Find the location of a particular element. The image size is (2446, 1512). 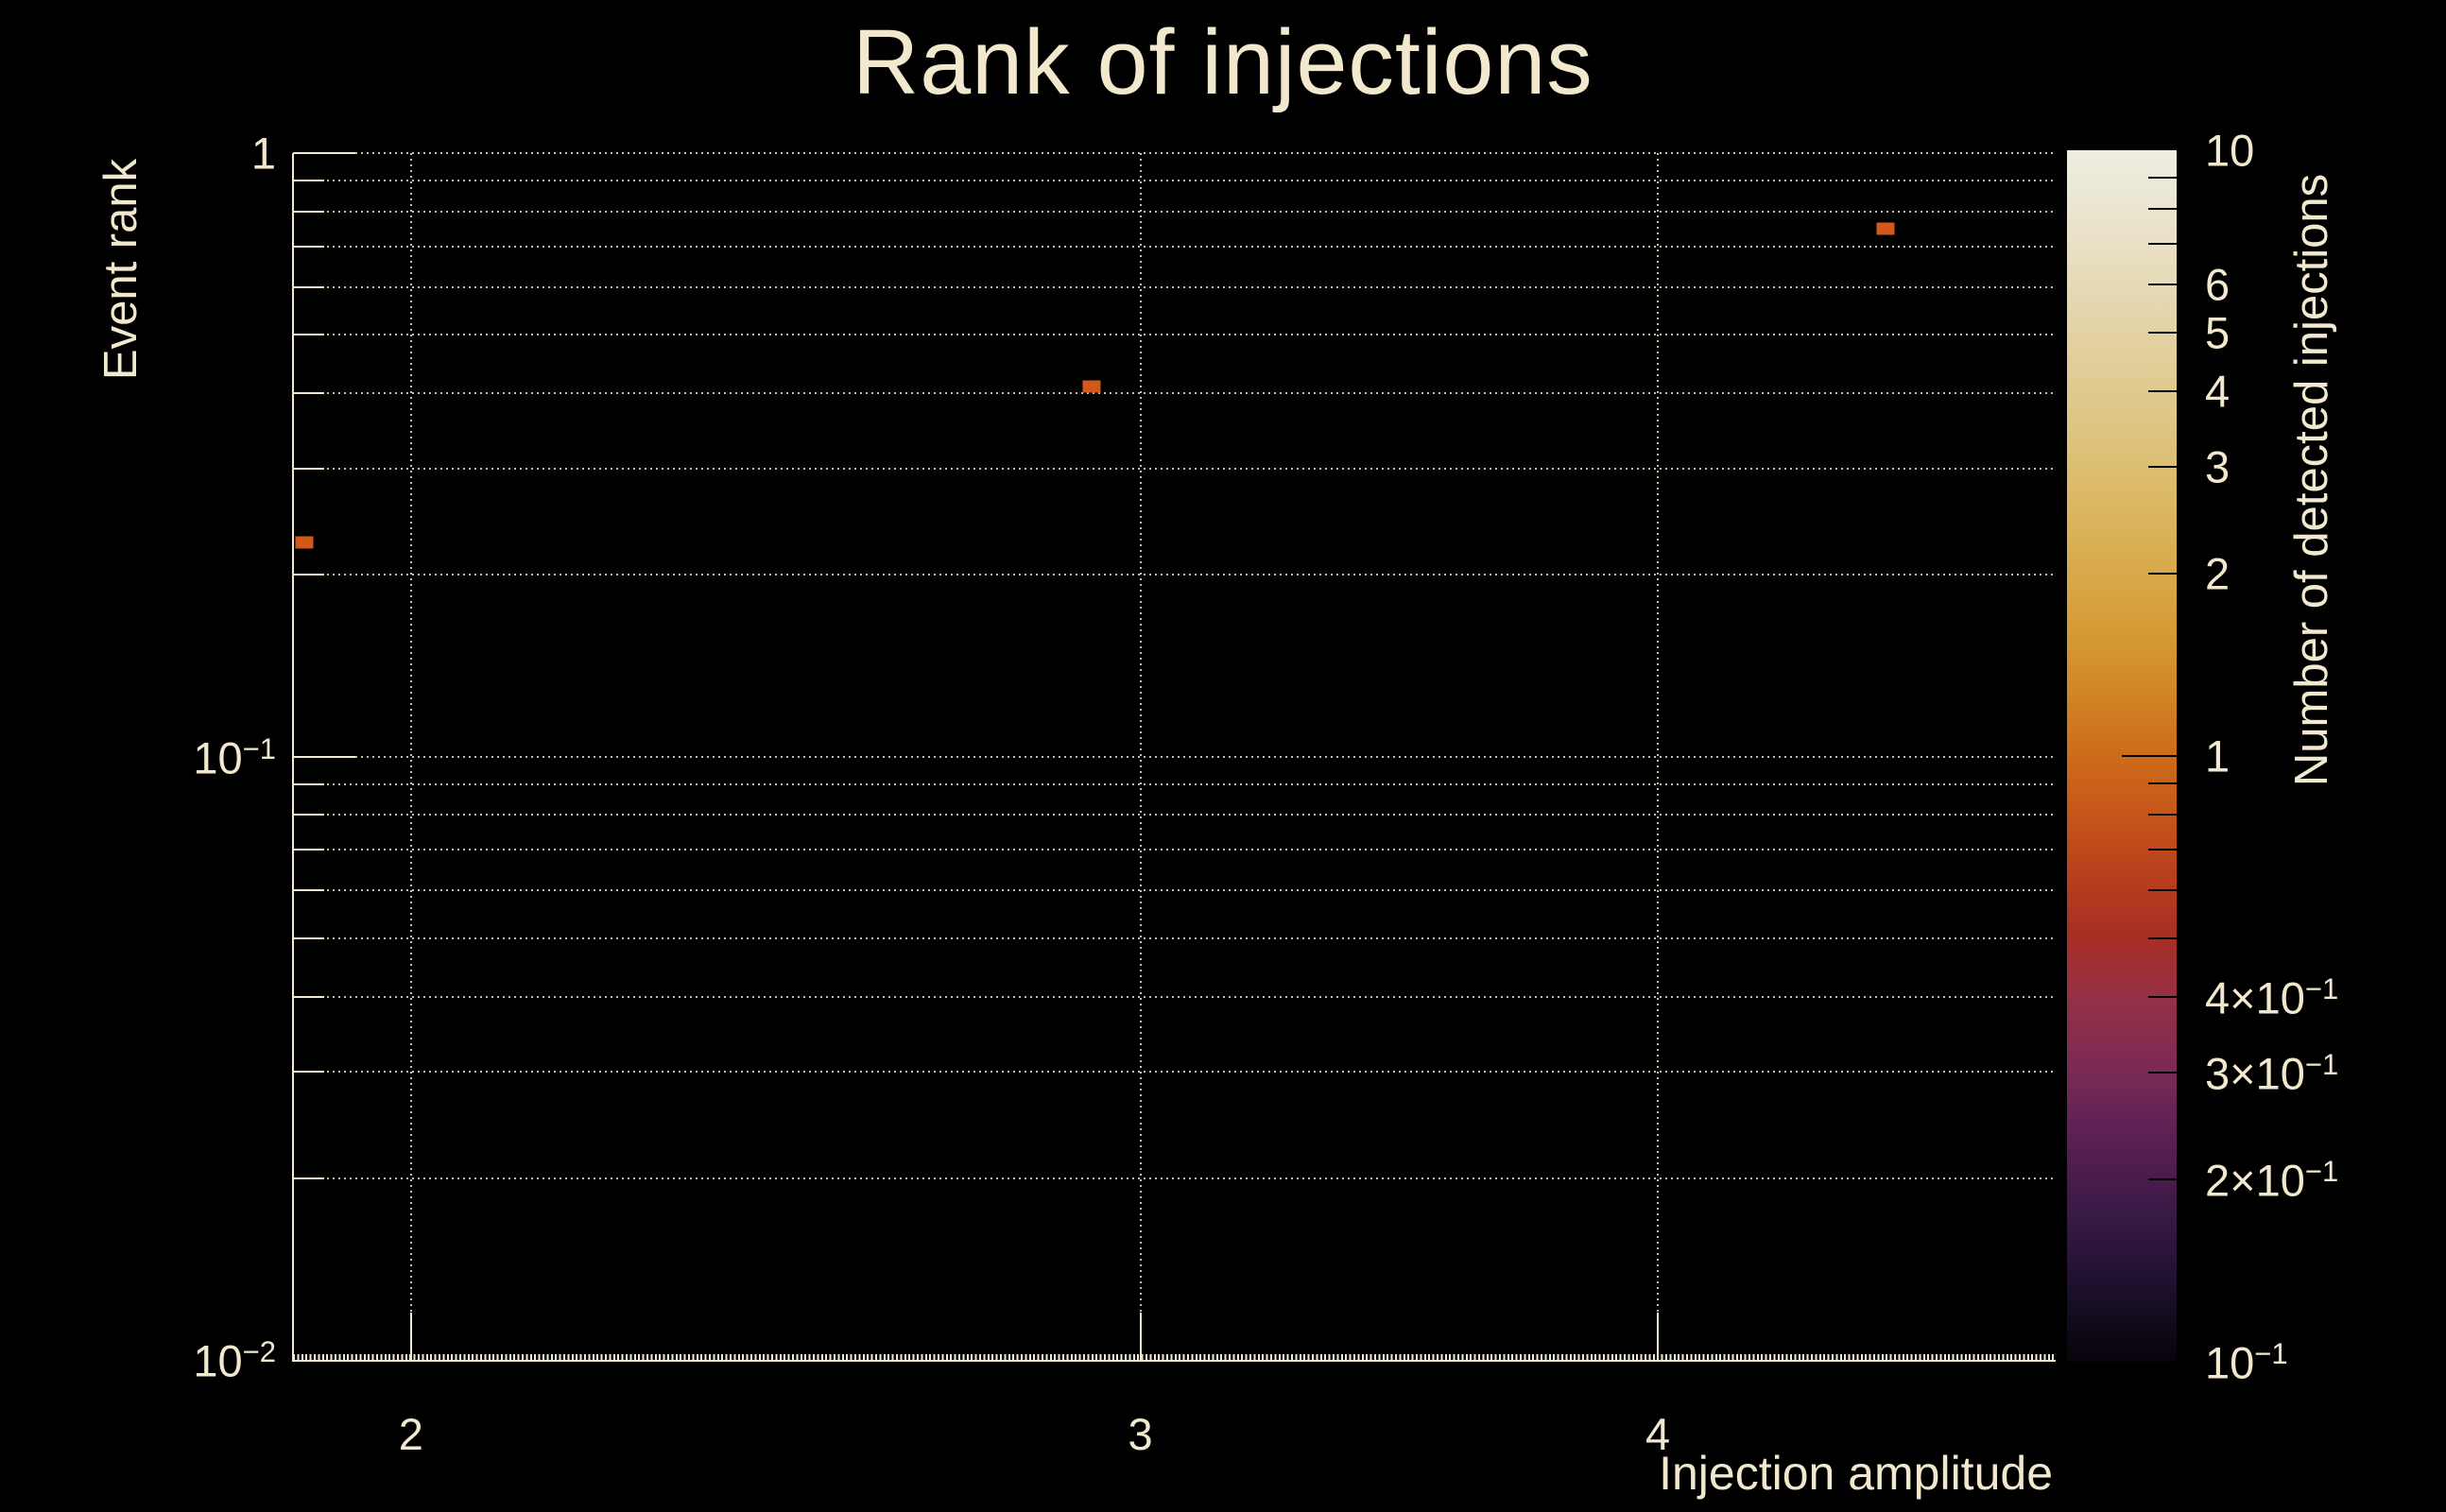

x-axis-label: Injection amplitude is located at coordinates (1856, 1473).